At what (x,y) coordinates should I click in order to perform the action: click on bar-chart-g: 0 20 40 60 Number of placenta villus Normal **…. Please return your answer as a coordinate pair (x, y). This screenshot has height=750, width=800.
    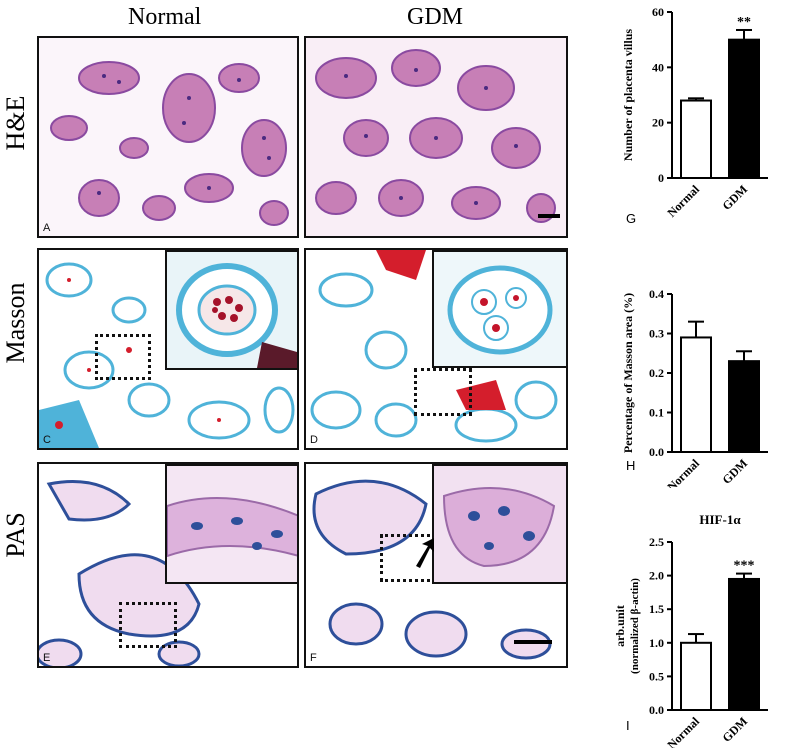
    Looking at the image, I should click on (694, 112).